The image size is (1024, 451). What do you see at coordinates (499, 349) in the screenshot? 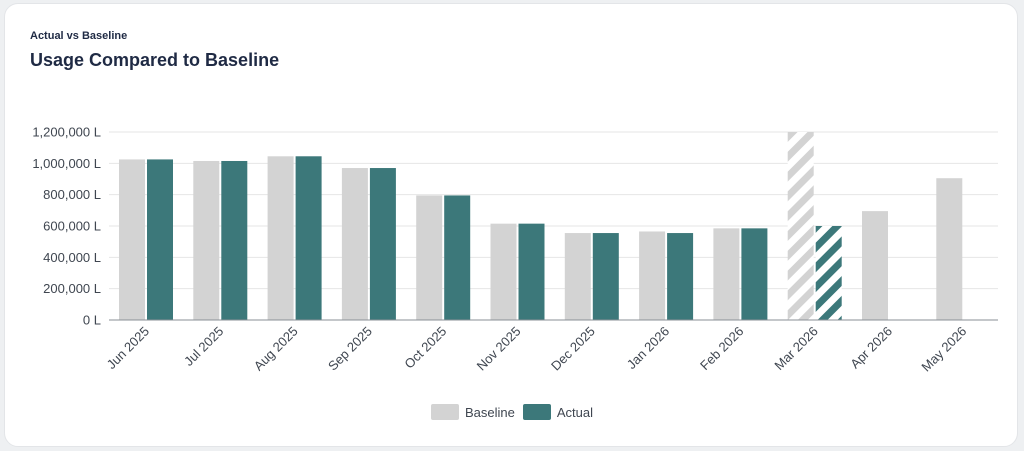
I see `x-tick-label: Nov 2025` at bounding box center [499, 349].